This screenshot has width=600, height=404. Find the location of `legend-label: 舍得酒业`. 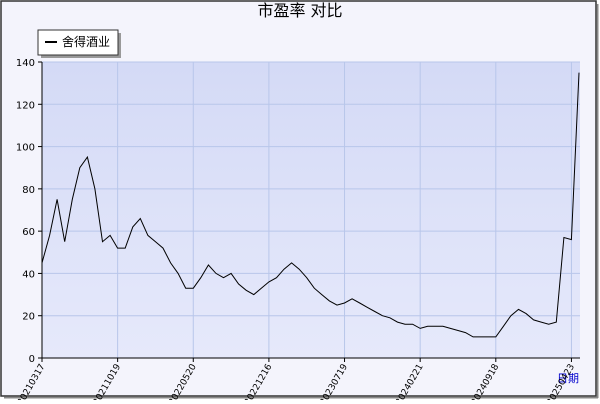

legend-label: 舍得酒业 is located at coordinates (86, 41).